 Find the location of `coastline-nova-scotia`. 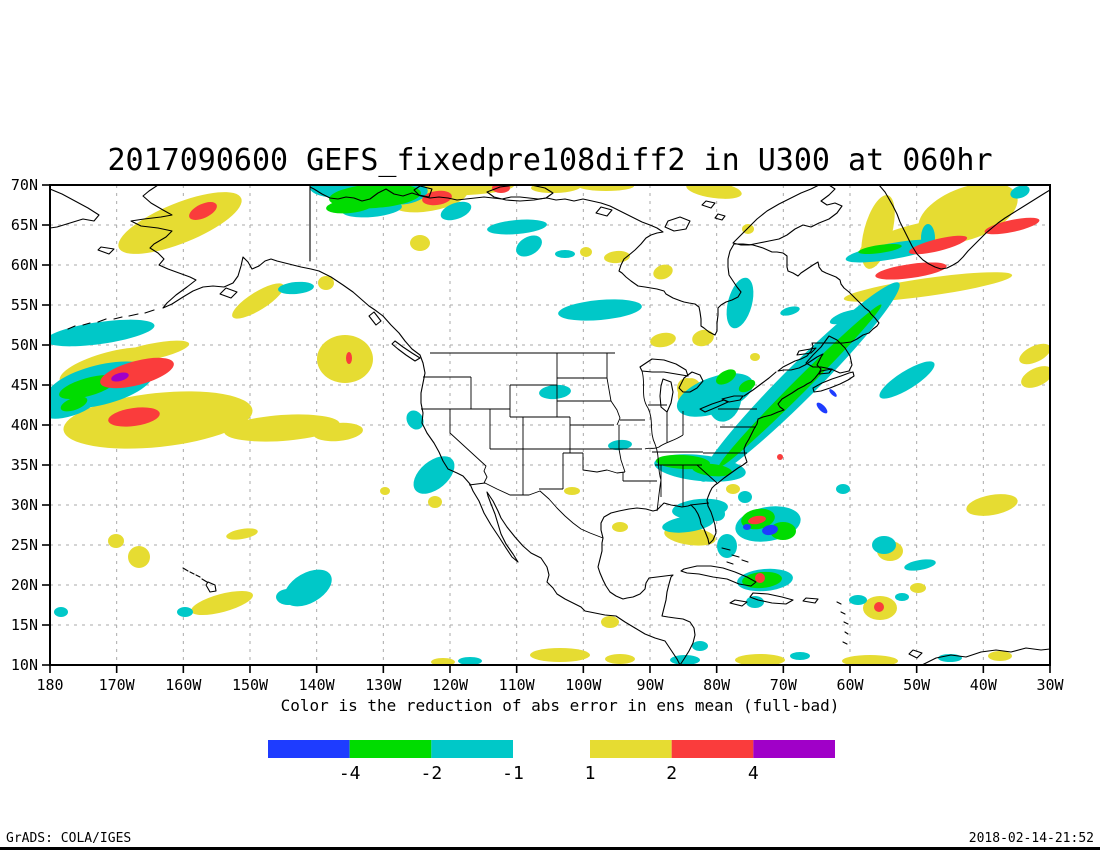

coastline-nova-scotia is located at coordinates (833, 382).